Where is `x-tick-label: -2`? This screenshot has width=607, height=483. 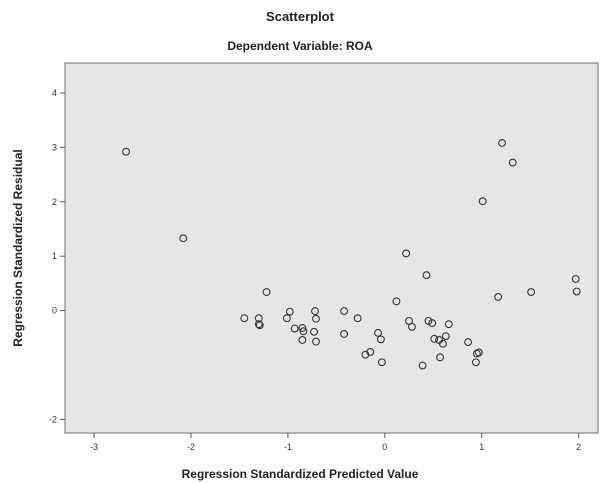
x-tick-label: -2 is located at coordinates (191, 447).